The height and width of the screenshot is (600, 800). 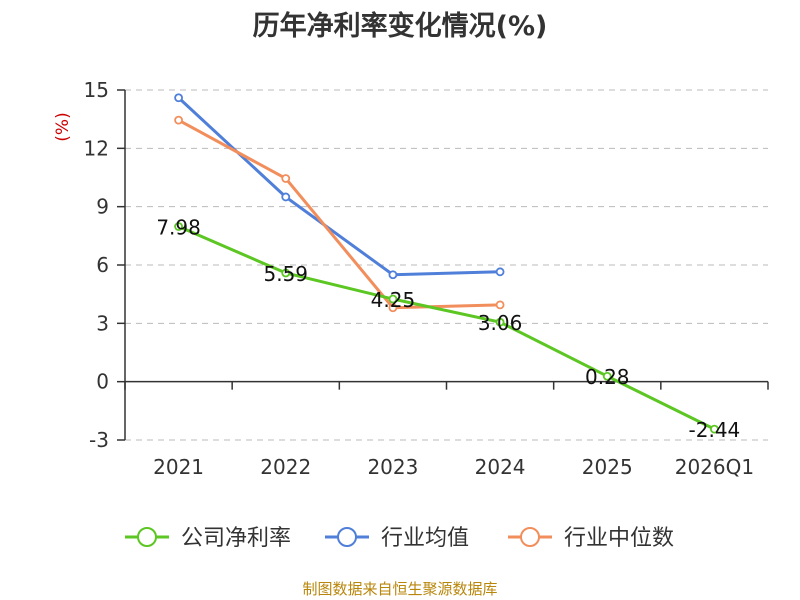 I want to click on data-label: 0.28, so click(x=607, y=377).